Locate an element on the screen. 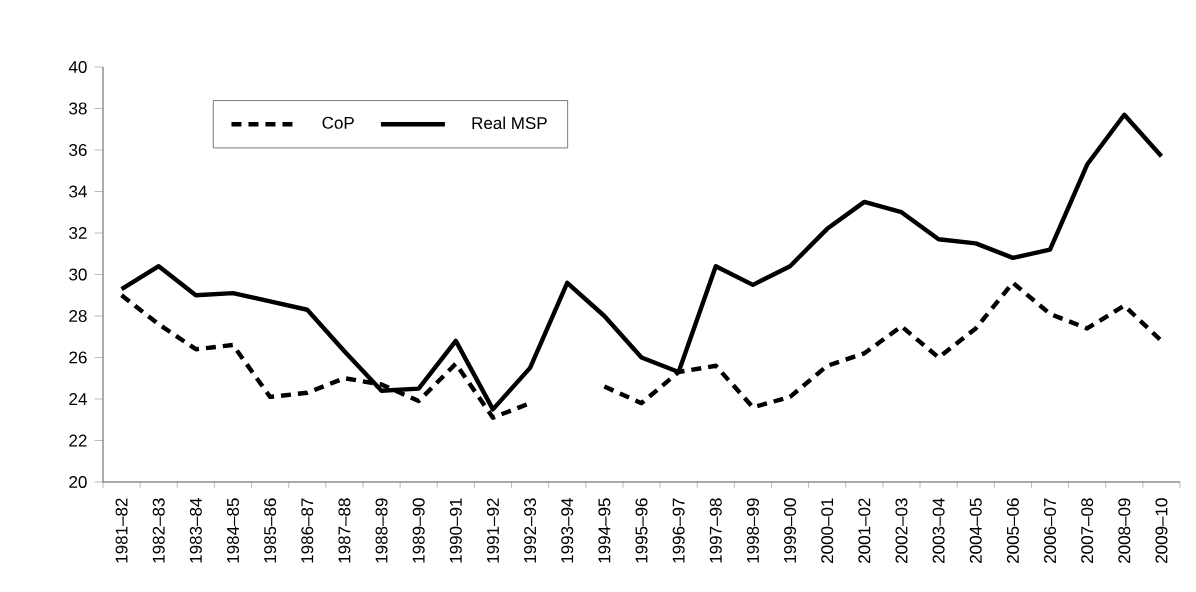  x-tick-label: 2002–03 is located at coordinates (901, 530).